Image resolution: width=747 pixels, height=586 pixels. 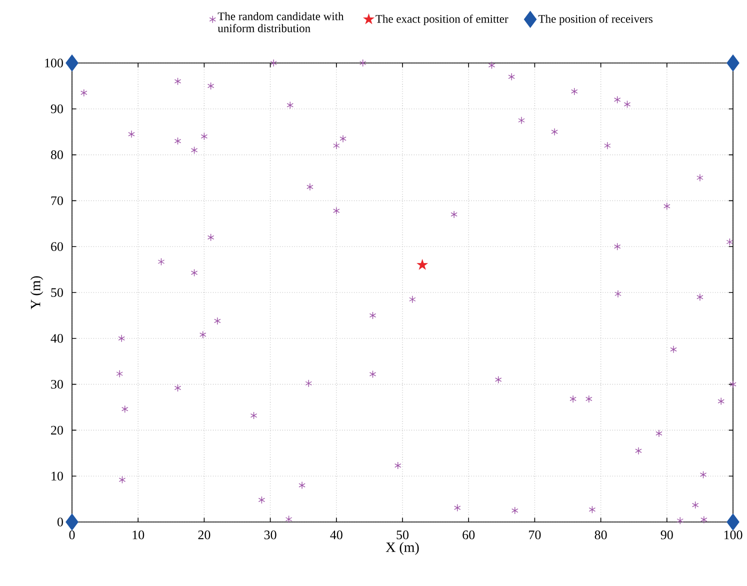 What do you see at coordinates (57, 430) in the screenshot?
I see `y-tick-label: 20` at bounding box center [57, 430].